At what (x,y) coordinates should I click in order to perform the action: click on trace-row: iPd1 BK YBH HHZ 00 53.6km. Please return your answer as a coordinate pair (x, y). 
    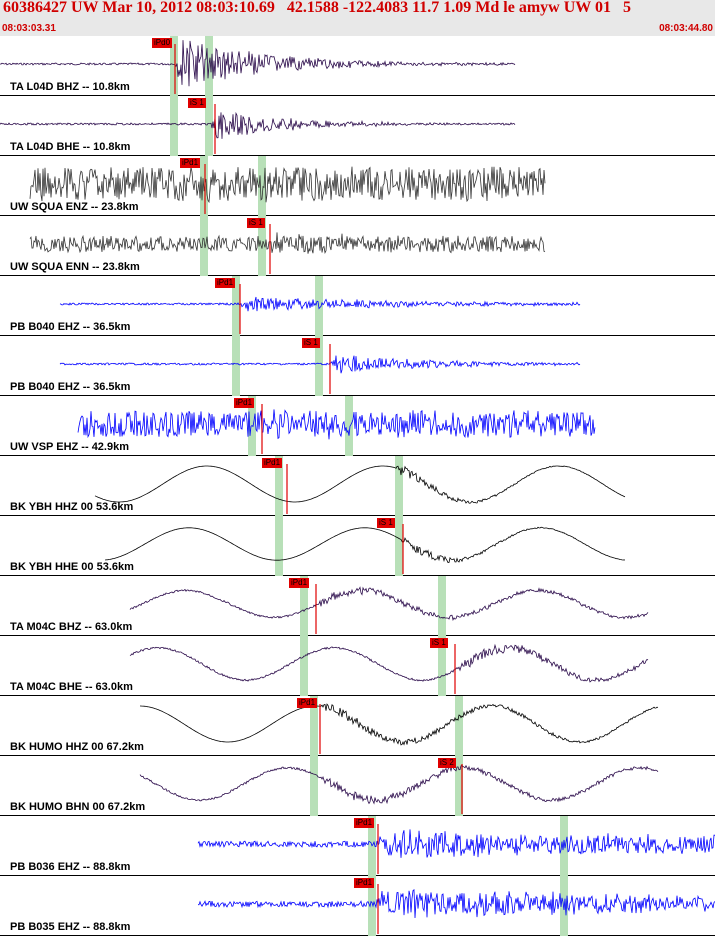
    Looking at the image, I should click on (357, 486).